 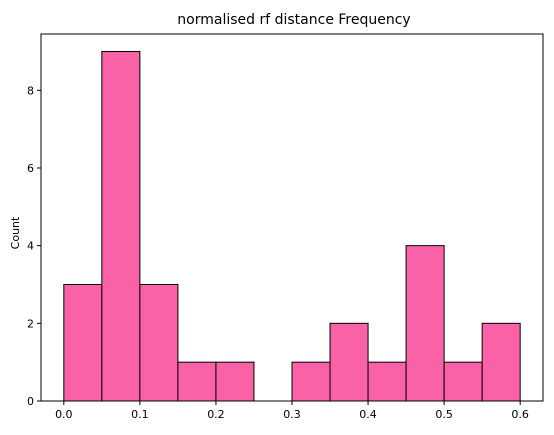 I want to click on x-tick-label: 0.0, so click(x=64, y=414).